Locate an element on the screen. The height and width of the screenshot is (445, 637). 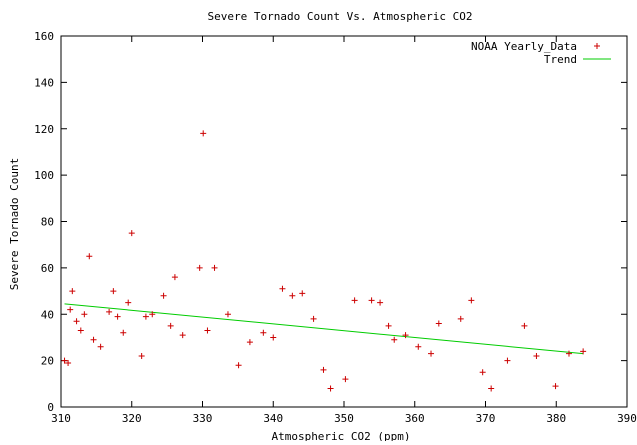
x-axis-label: Atmospheric CO2 (ppm) is located at coordinates (340, 435).